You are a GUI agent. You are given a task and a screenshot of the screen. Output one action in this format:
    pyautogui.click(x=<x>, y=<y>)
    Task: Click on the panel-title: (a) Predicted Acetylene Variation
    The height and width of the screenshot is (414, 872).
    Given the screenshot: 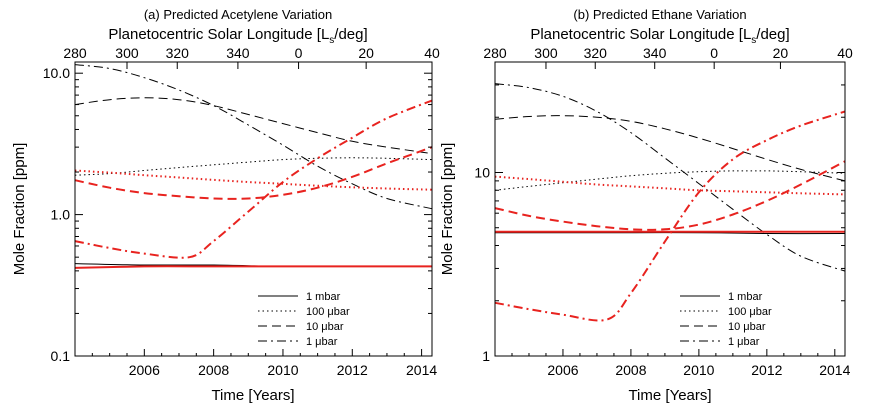 What is the action you would take?
    pyautogui.click(x=238, y=14)
    